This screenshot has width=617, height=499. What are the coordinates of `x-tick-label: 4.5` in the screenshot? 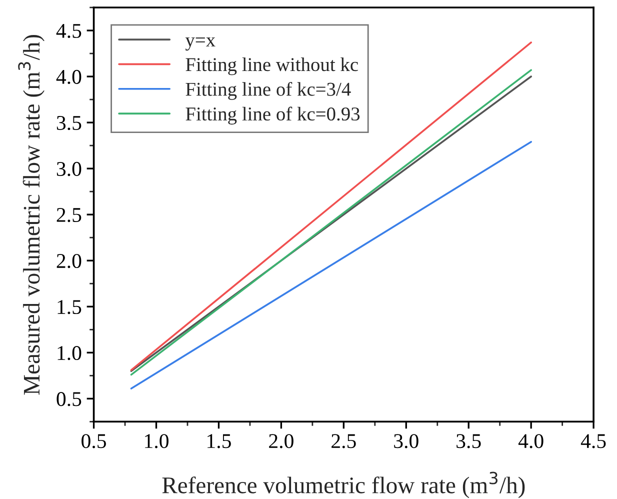 It's located at (593, 441).